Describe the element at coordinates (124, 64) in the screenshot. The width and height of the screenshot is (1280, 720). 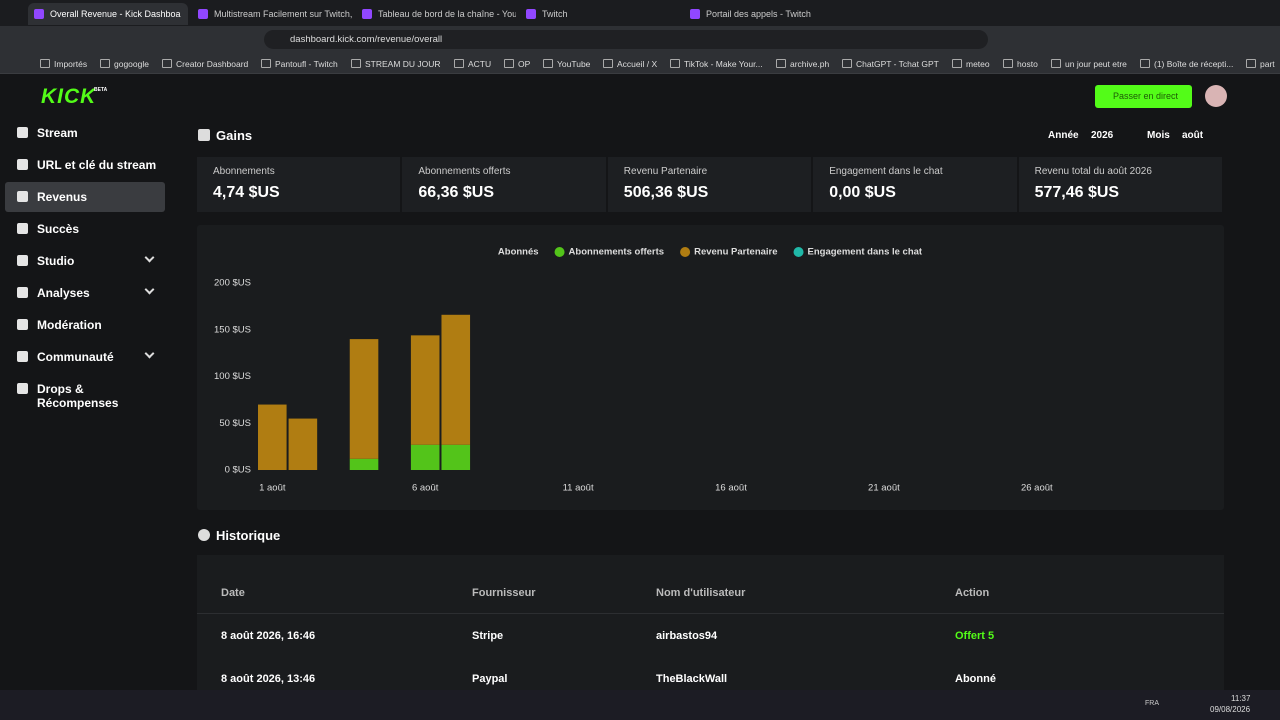
I see `bookmark: gogoogle` at that location.